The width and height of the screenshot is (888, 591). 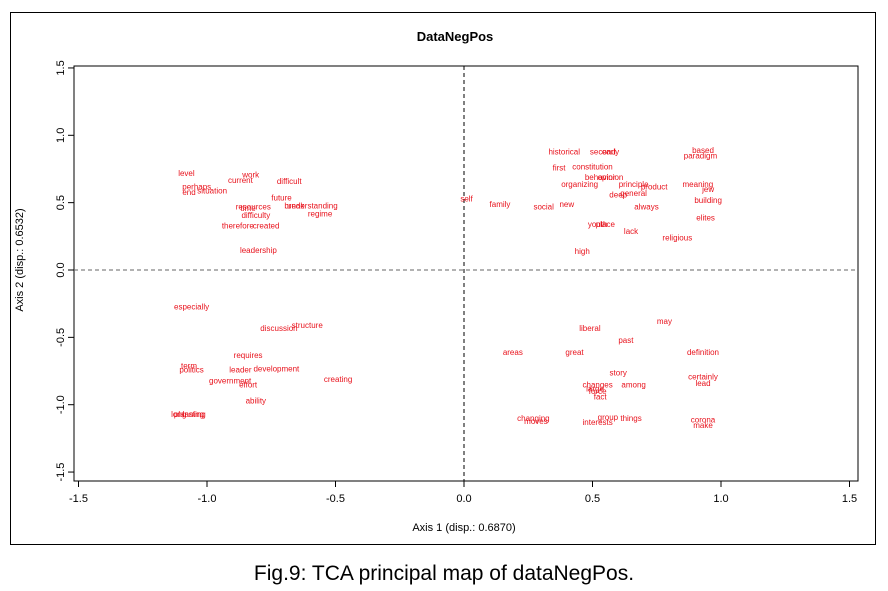 What do you see at coordinates (595, 389) in the screenshot?
I see `point-label: large` at bounding box center [595, 389].